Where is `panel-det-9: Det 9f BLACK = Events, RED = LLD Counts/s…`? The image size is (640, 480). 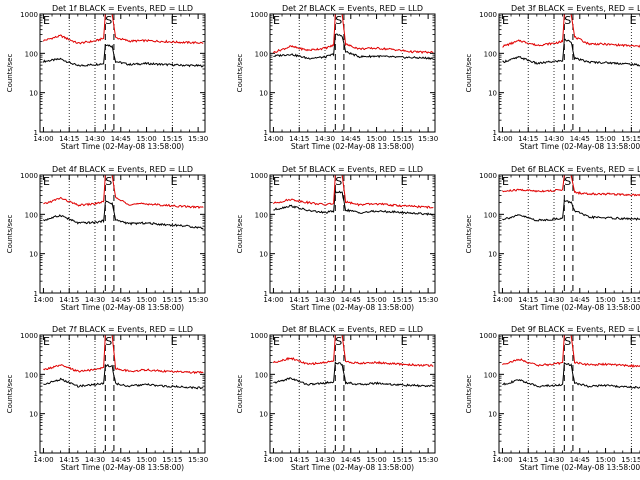
panel-det-9: Det 9f BLACK = Events, RED = LLD Counts/s… is located at coordinates (552, 398).